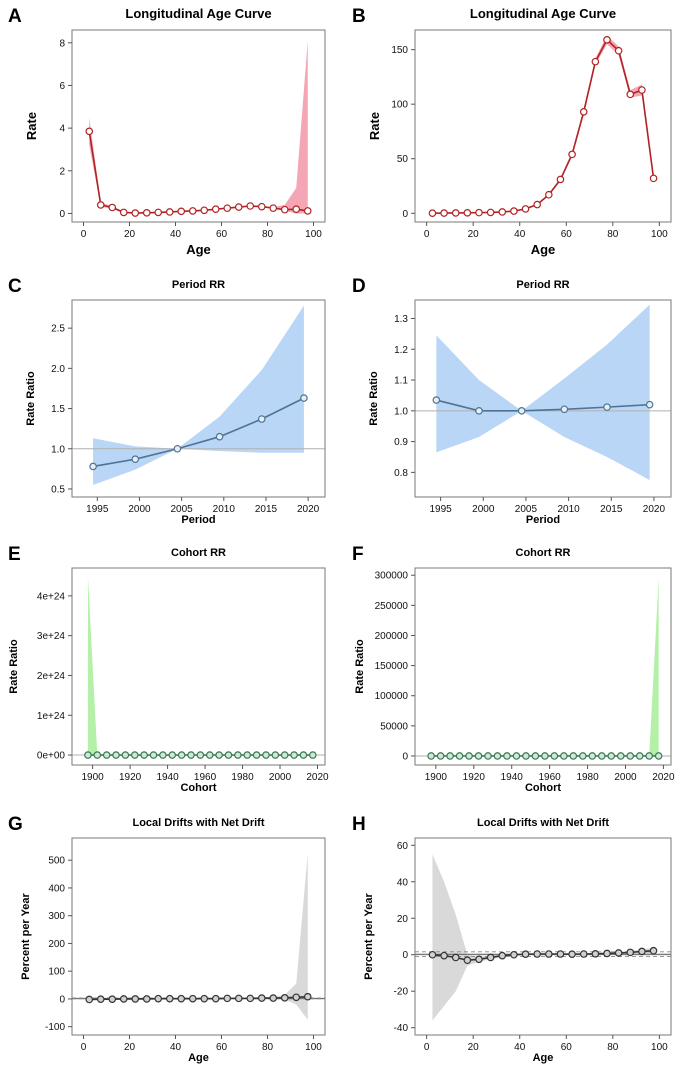 The image size is (685, 1069). Describe the element at coordinates (401, 411) in the screenshot. I see `y-tick-label: 1.0` at that location.